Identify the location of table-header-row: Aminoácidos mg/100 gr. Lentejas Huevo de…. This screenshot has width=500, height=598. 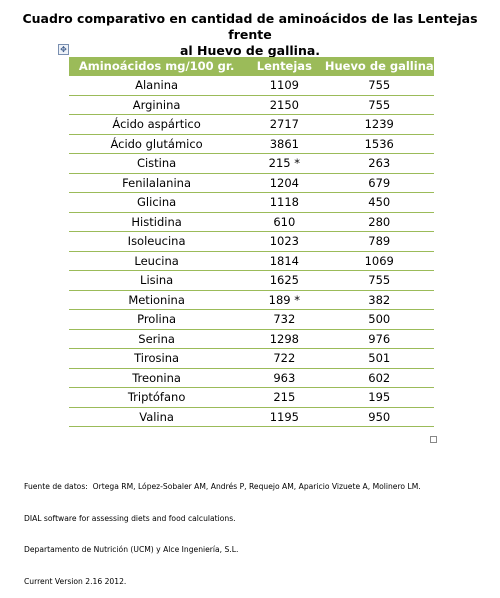
(251, 66).